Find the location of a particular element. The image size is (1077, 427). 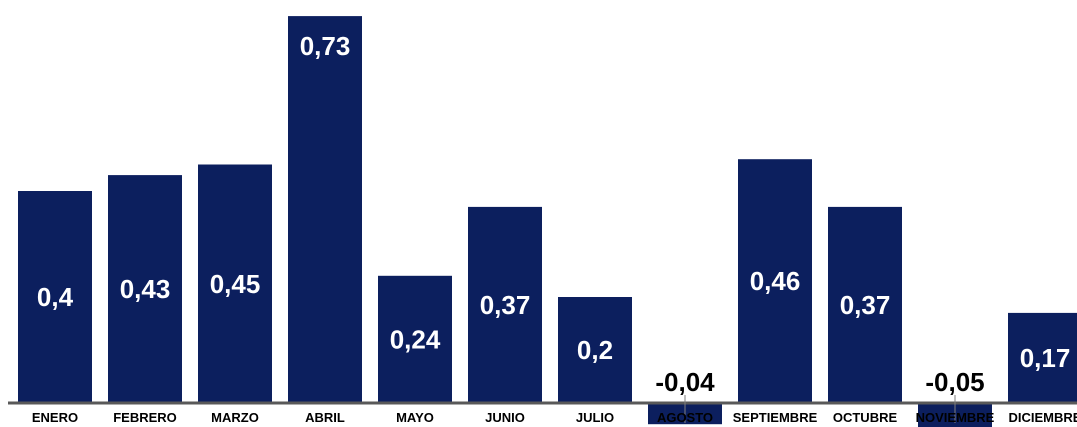

bar-abril is located at coordinates (325, 209).